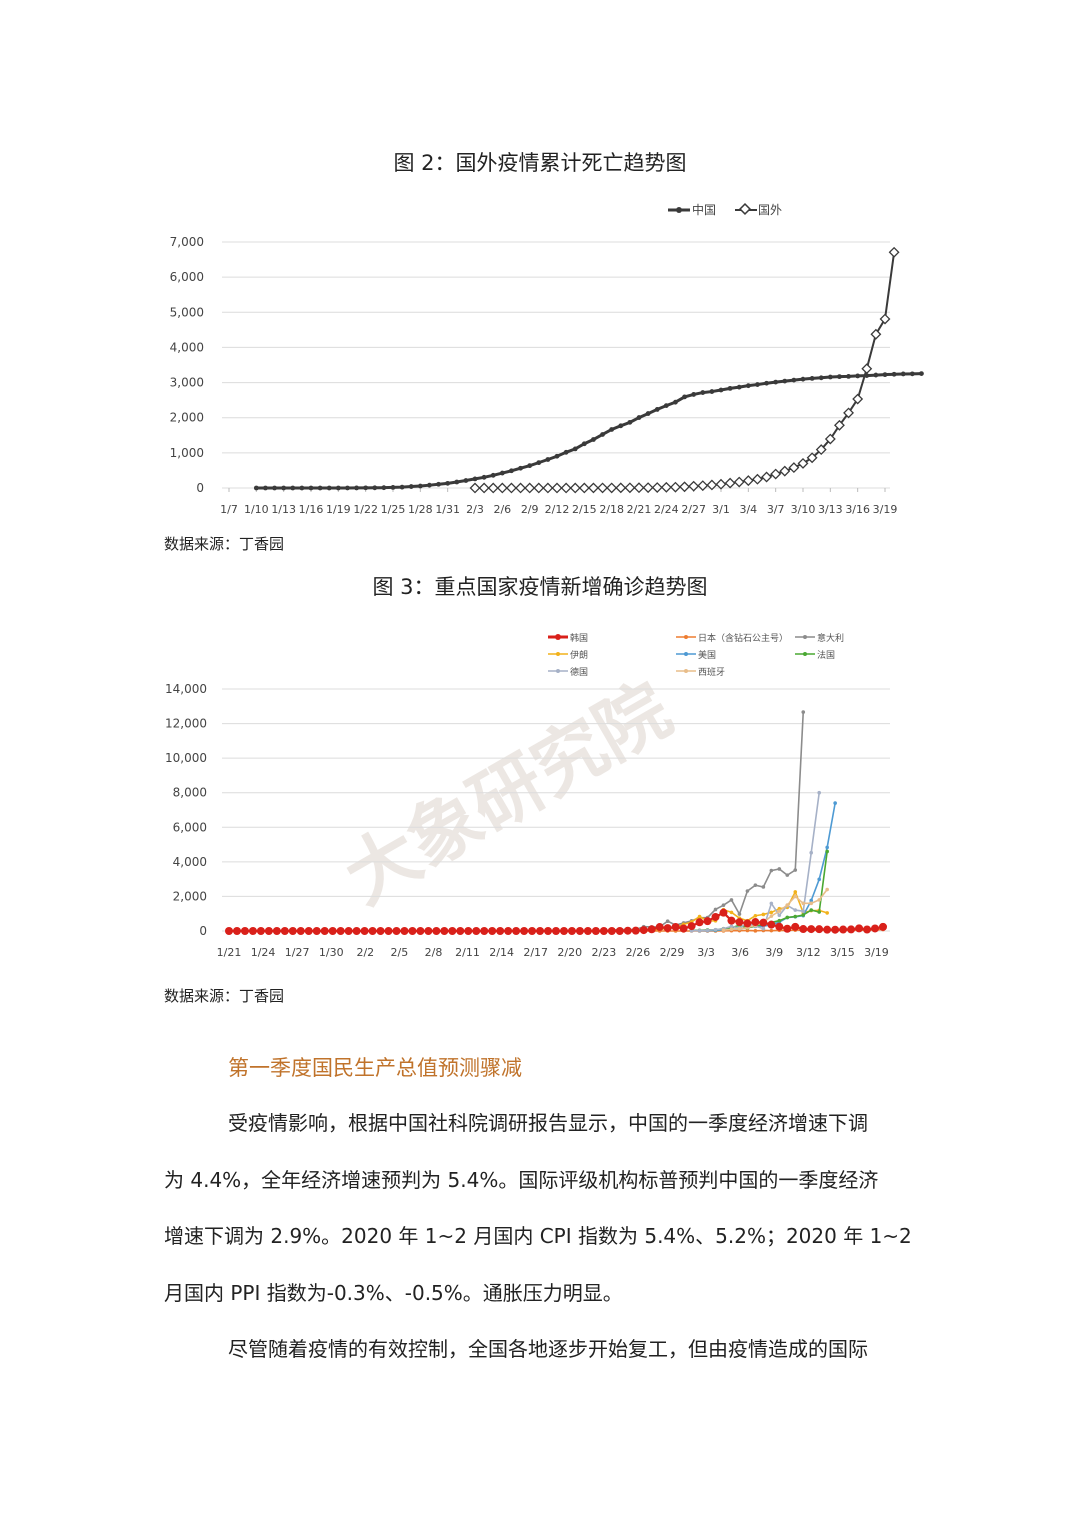 The image size is (1080, 1527). Describe the element at coordinates (297, 952) in the screenshot. I see `x-tick-label: 1/27` at that location.